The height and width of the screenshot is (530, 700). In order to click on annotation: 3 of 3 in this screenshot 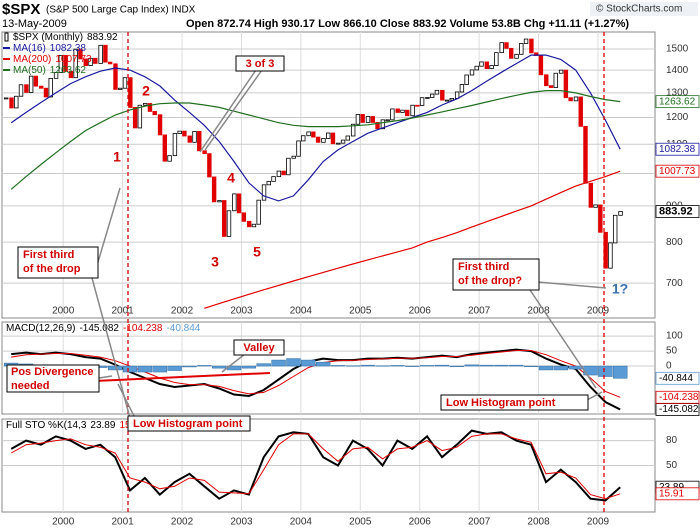, I will do `click(260, 64)`.